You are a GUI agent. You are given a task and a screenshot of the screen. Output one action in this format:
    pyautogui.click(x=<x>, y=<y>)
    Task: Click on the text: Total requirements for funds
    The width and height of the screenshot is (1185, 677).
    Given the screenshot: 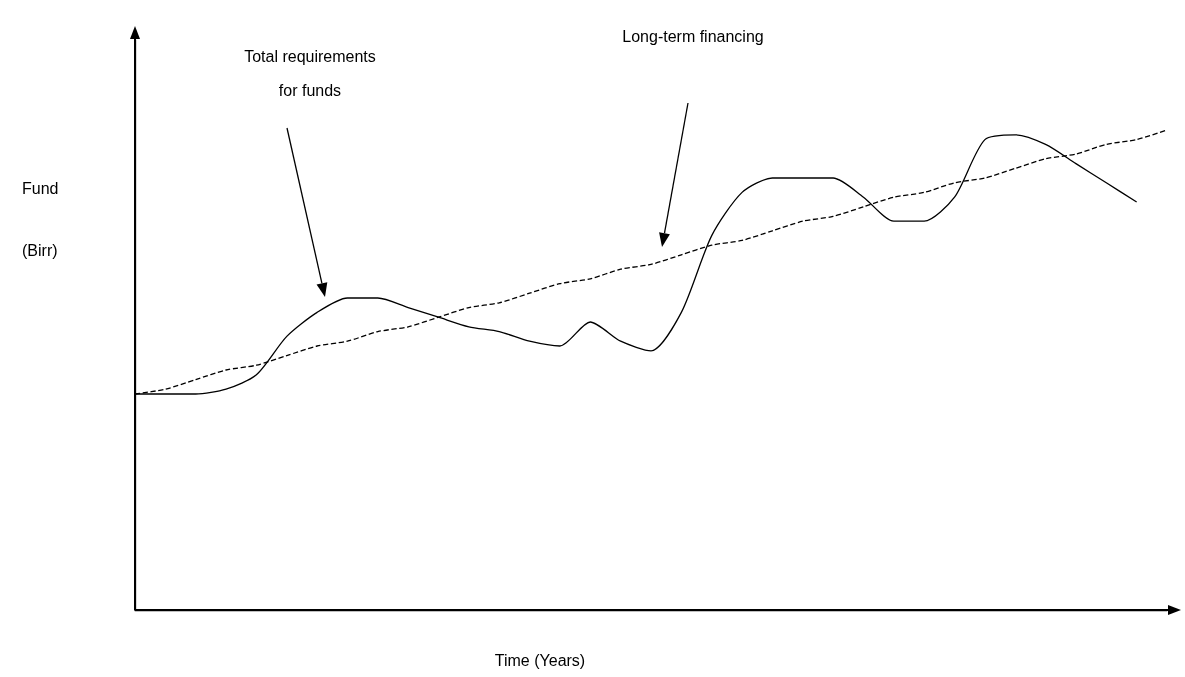 What is the action you would take?
    pyautogui.click(x=310, y=74)
    